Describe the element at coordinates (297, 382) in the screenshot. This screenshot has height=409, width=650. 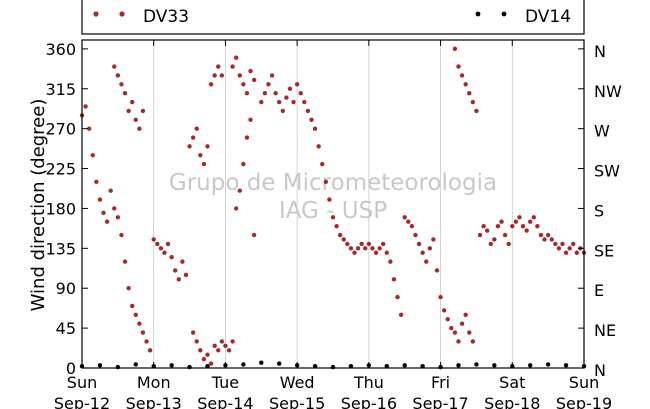
I see `x-tick-label-day: Wed` at that location.